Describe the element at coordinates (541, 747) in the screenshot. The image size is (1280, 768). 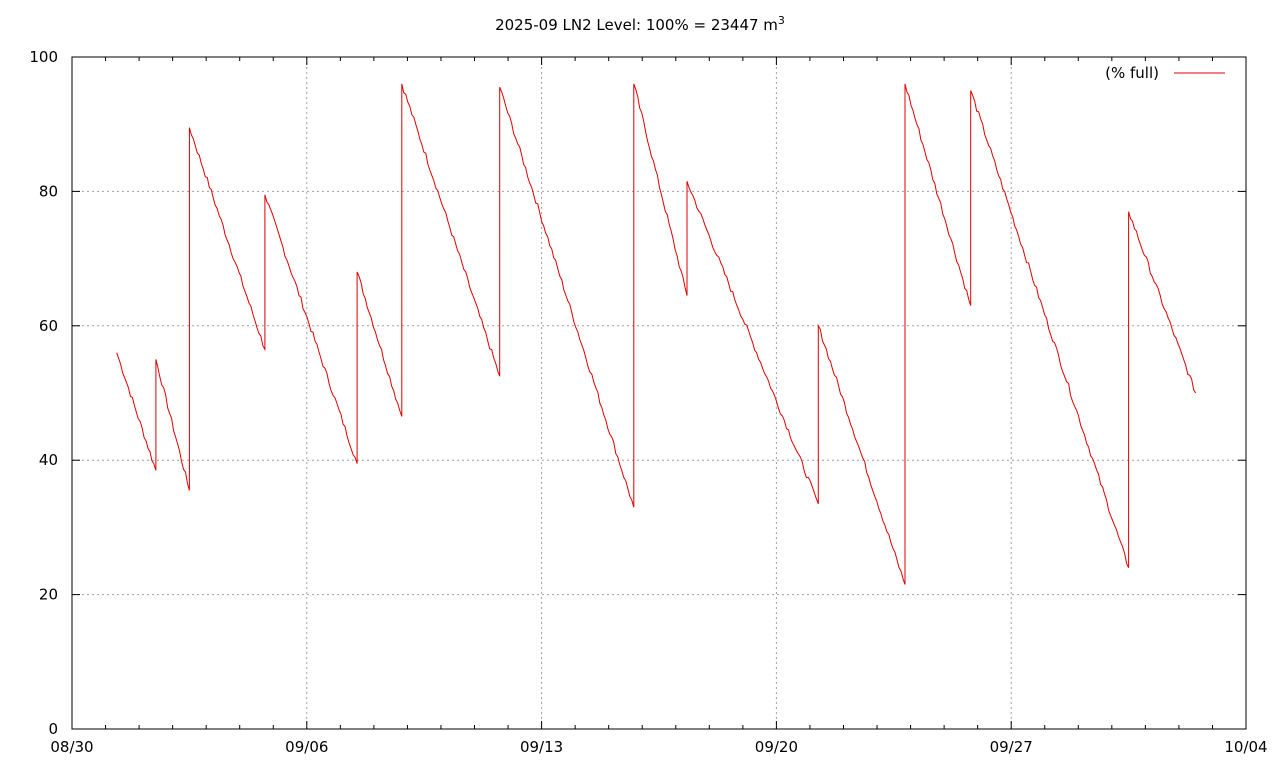
I see `x-tick-label: 09/13` at that location.